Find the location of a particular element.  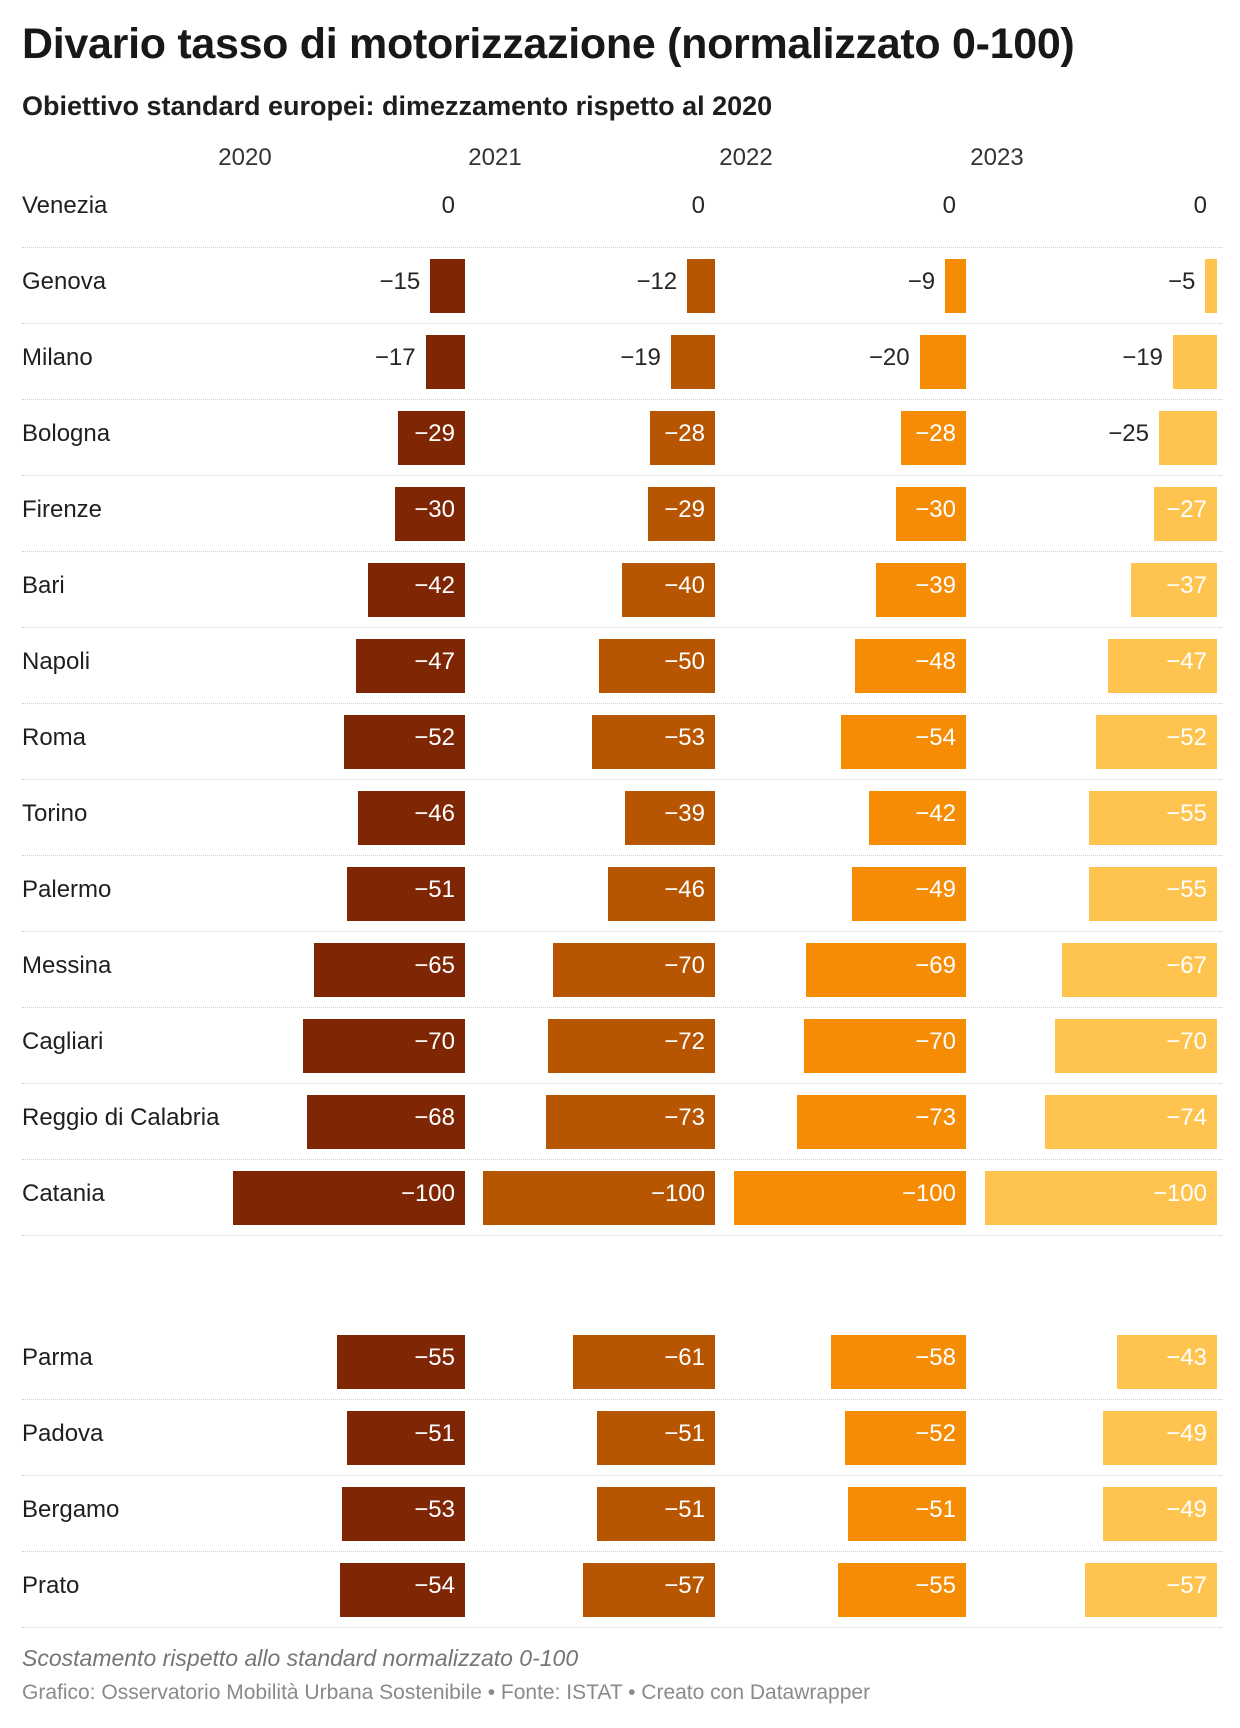

data-label-2023: −57 is located at coordinates (1186, 1585).